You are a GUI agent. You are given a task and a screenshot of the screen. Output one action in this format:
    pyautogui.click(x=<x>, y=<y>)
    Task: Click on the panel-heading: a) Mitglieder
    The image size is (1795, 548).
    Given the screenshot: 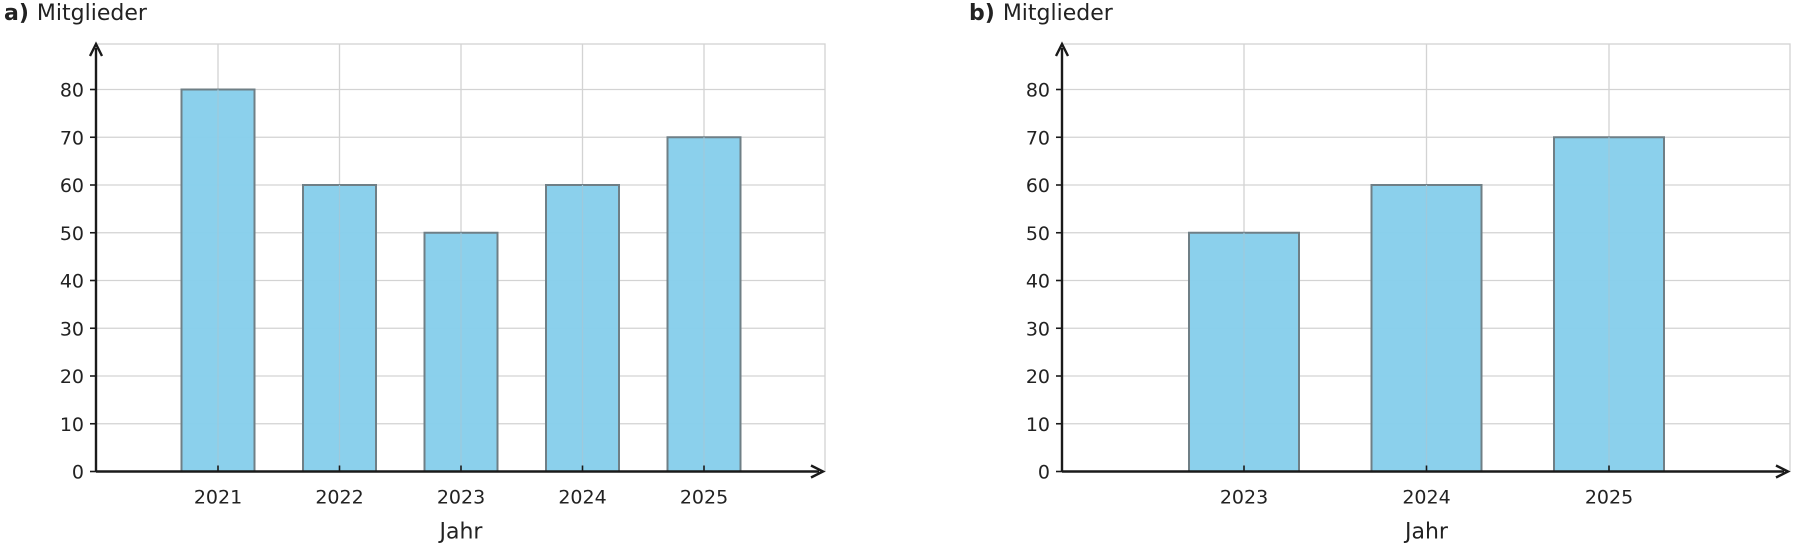 What is the action you would take?
    pyautogui.click(x=76, y=13)
    